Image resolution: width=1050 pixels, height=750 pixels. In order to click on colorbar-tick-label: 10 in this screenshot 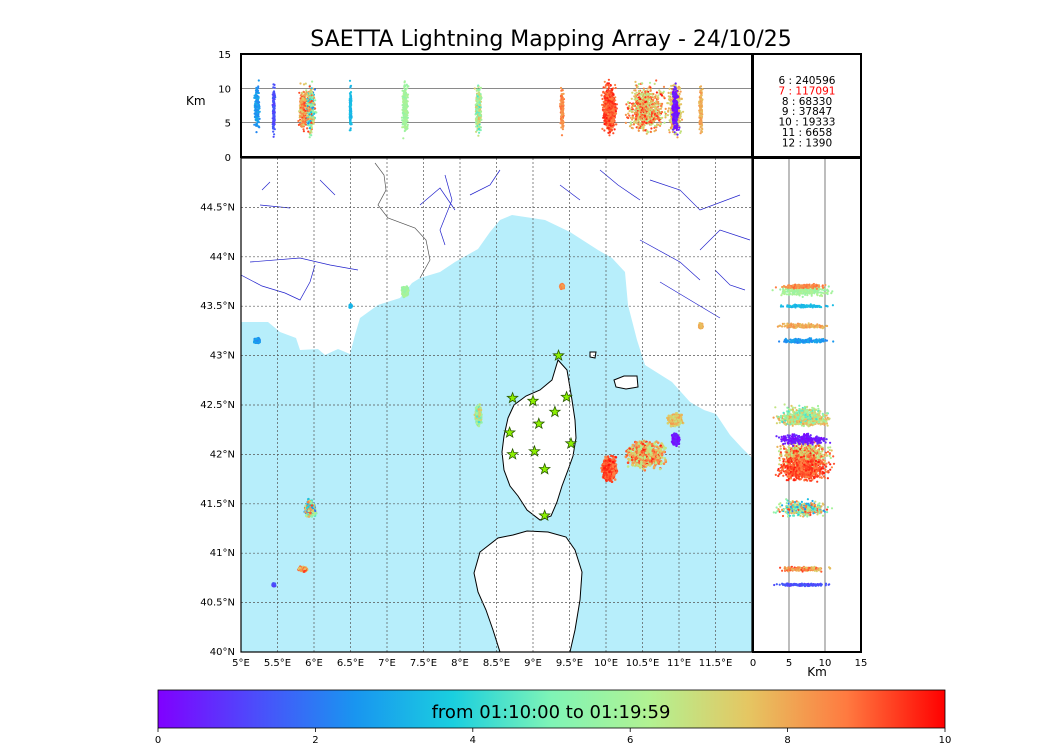, I will do `click(945, 740)`.